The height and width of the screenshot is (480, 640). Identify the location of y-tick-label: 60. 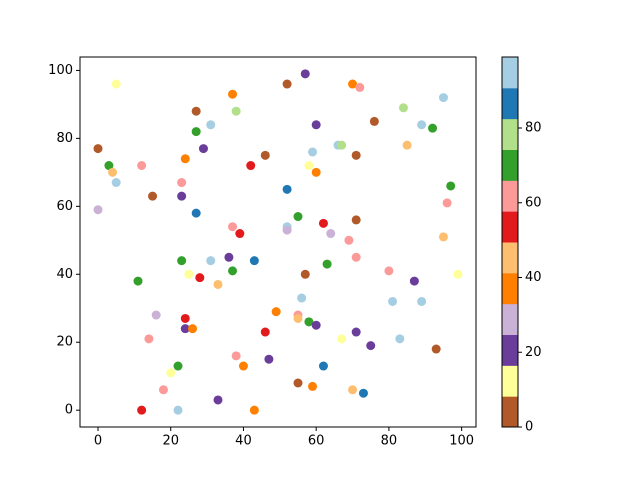
(64, 206).